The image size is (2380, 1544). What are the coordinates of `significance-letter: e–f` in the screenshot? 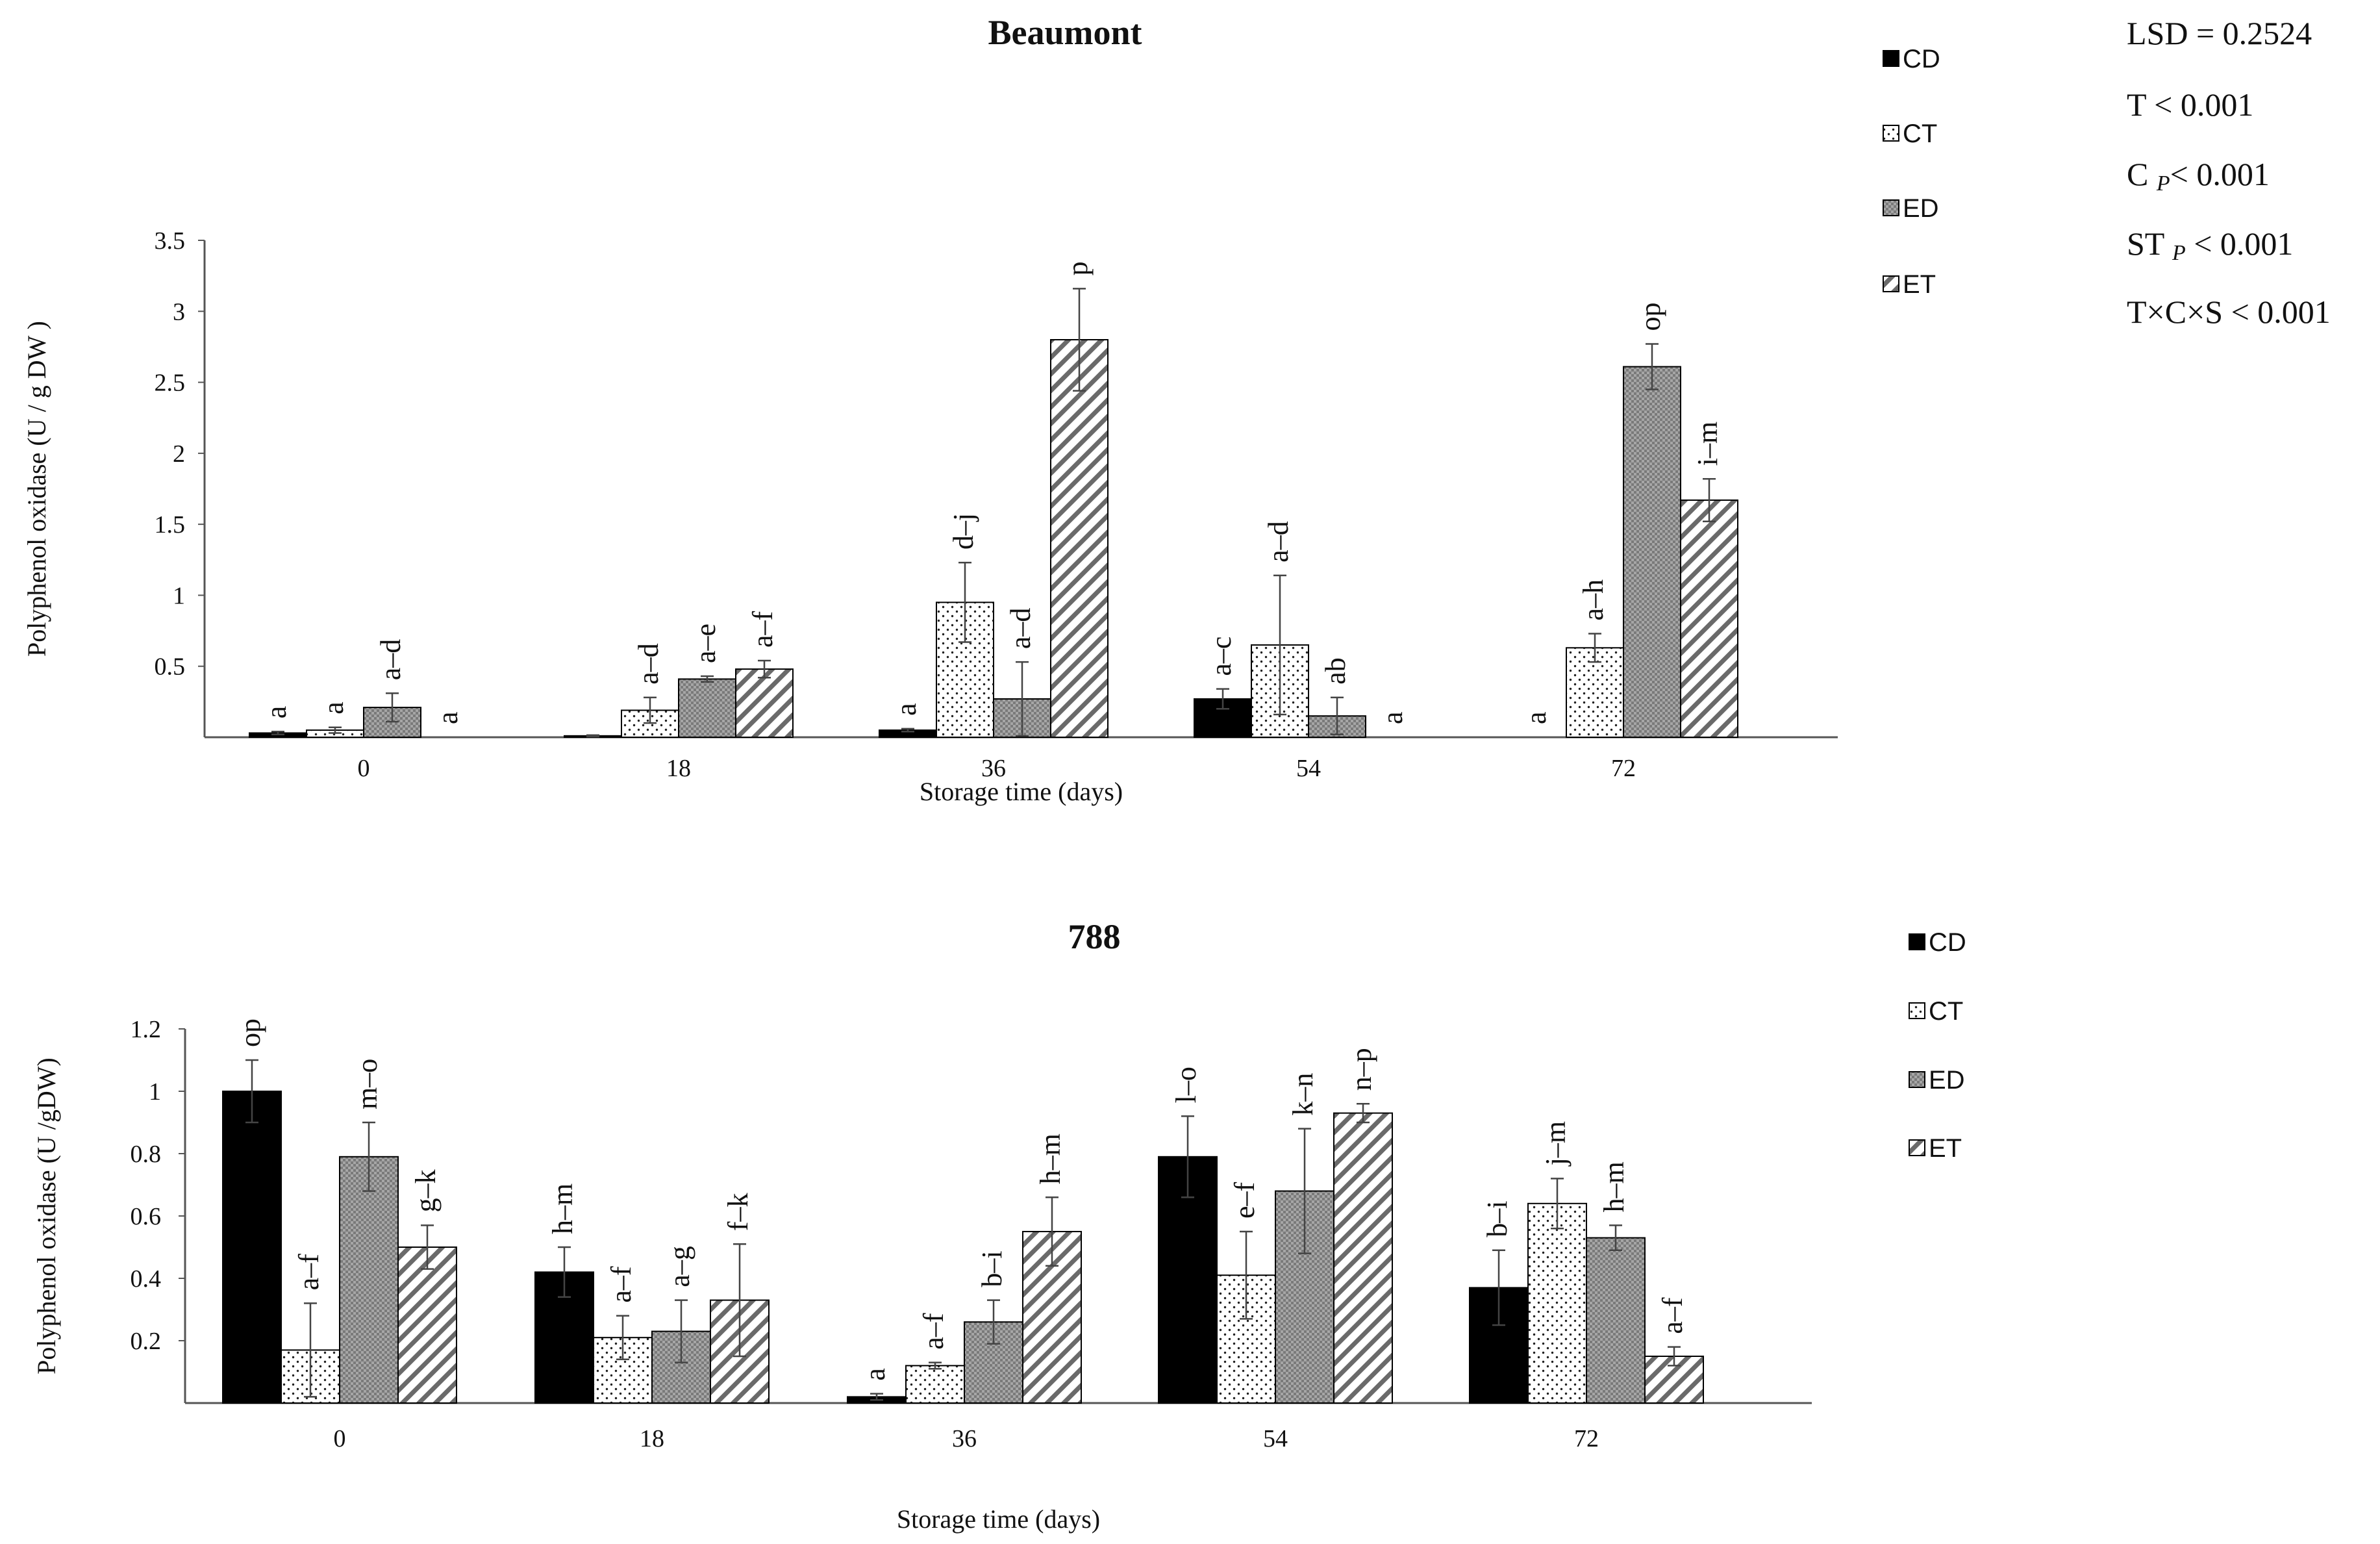 It's located at (1245, 1200).